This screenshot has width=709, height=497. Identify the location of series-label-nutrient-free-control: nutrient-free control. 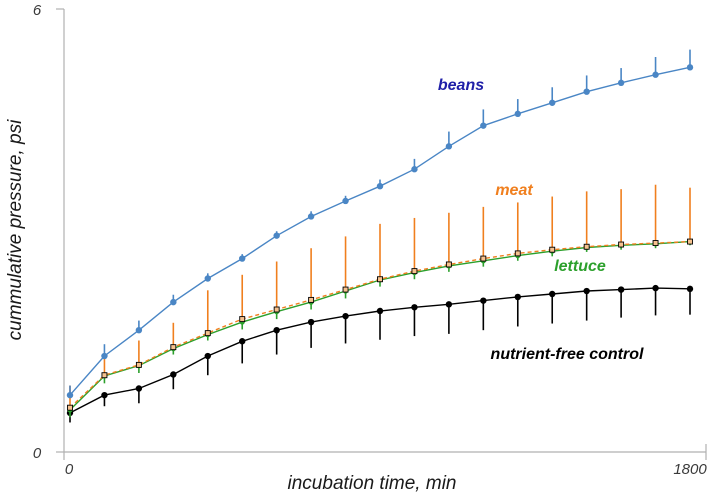
(567, 354).